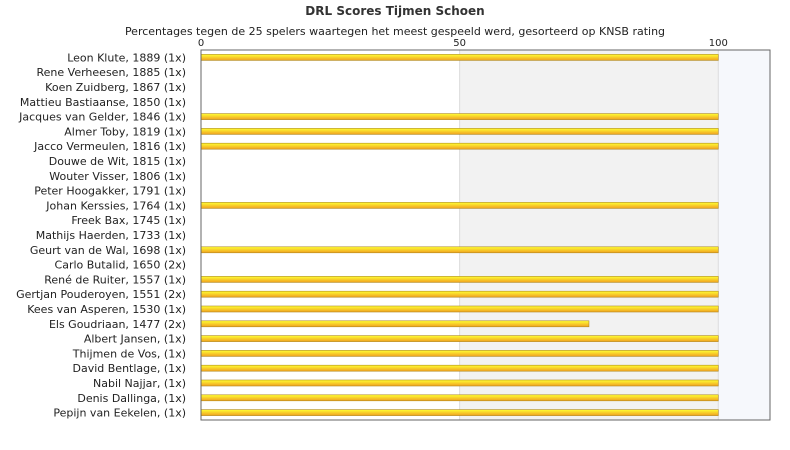 Image resolution: width=790 pixels, height=450 pixels. I want to click on category-label: Douwe de Wit, 1815 (1x), so click(117, 161).